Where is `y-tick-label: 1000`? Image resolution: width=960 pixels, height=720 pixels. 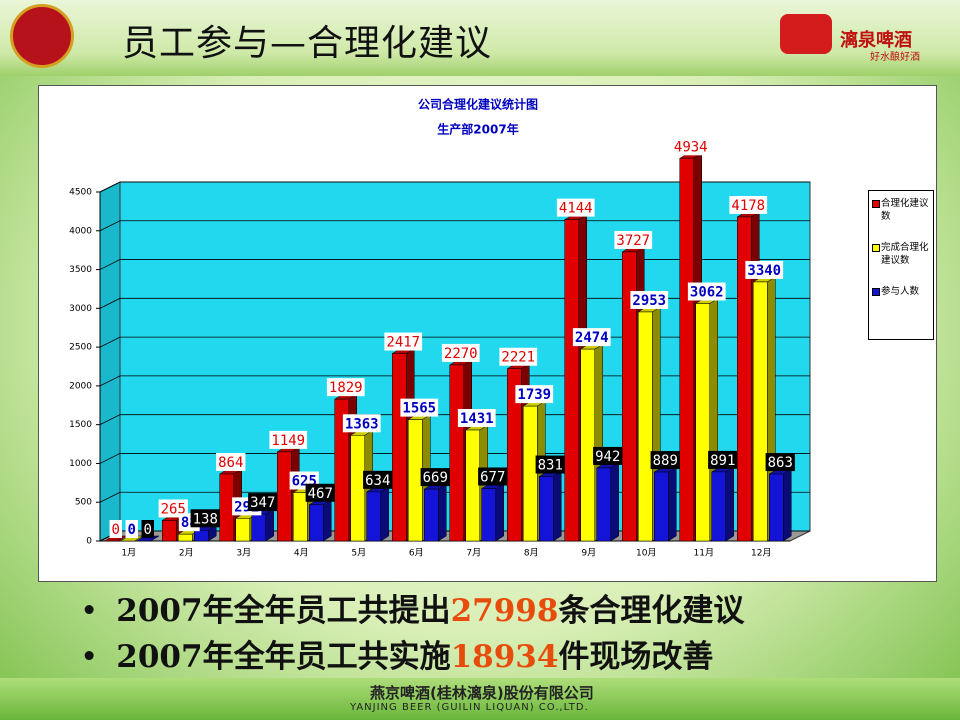 y-tick-label: 1000 is located at coordinates (80, 464).